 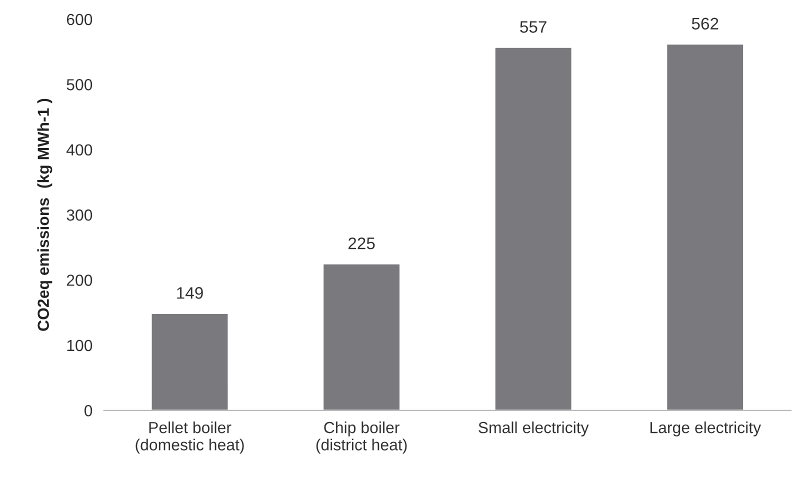 What do you see at coordinates (88, 410) in the screenshot?
I see `y-tick-label: 0` at bounding box center [88, 410].